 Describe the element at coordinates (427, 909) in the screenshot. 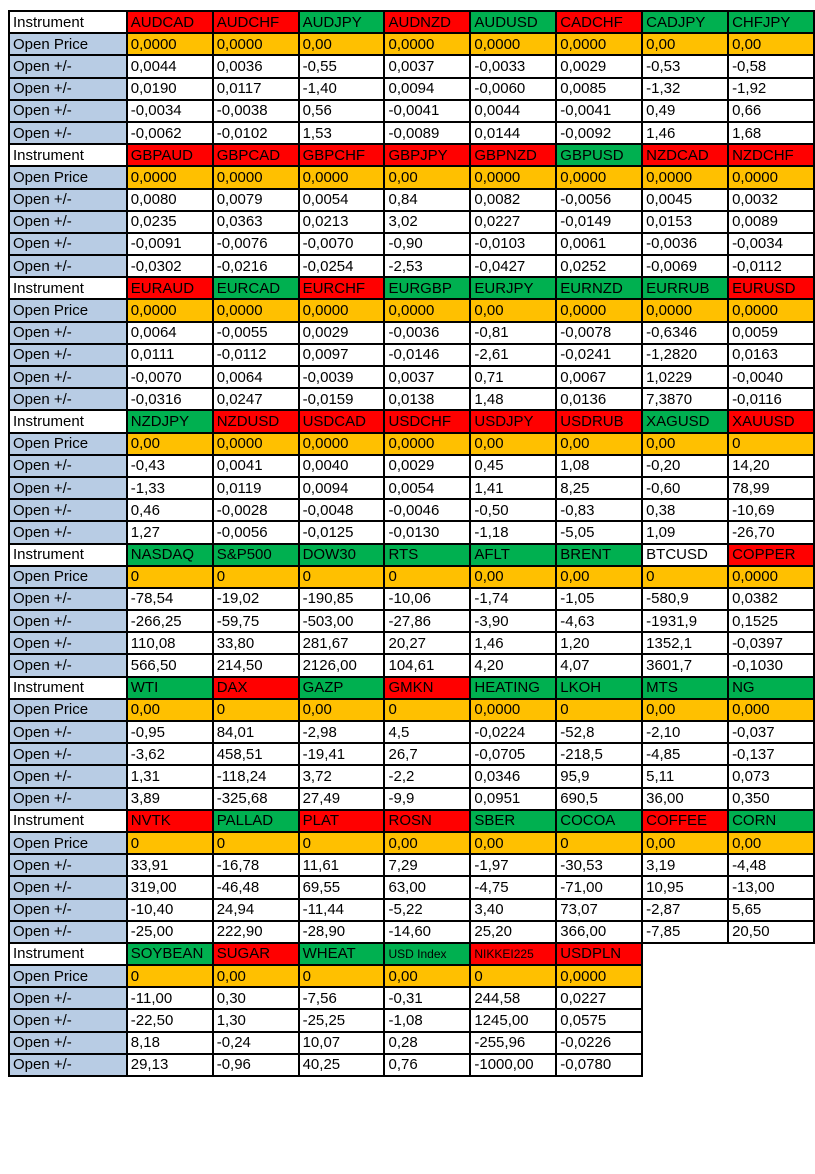

I see `open-delta-cell: -5,22` at that location.